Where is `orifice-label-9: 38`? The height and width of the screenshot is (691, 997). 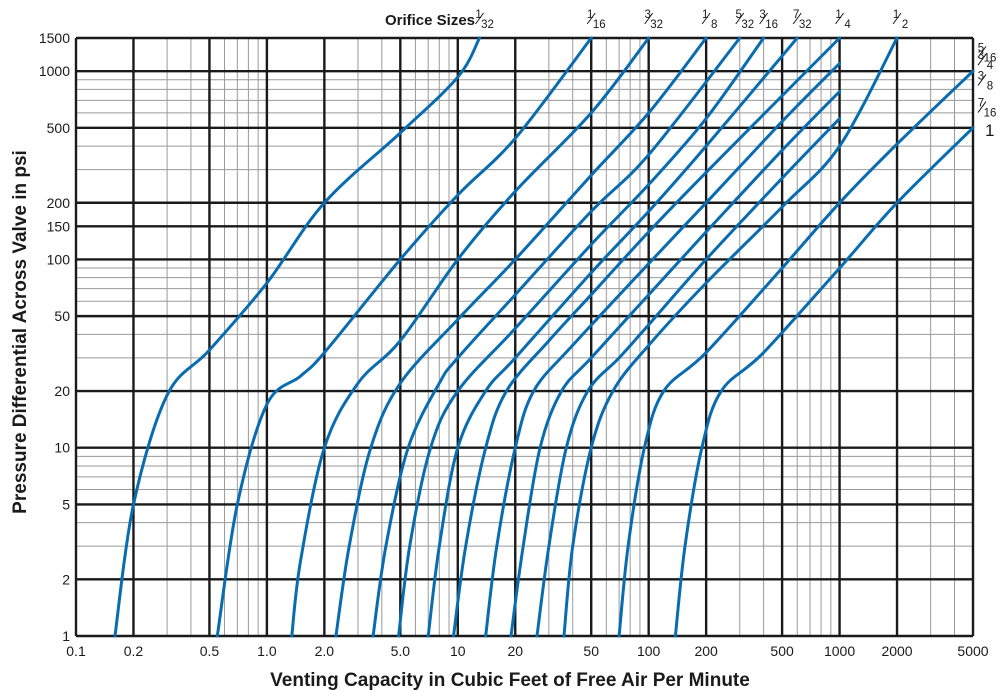 orifice-label-9: 38 is located at coordinates (985, 81).